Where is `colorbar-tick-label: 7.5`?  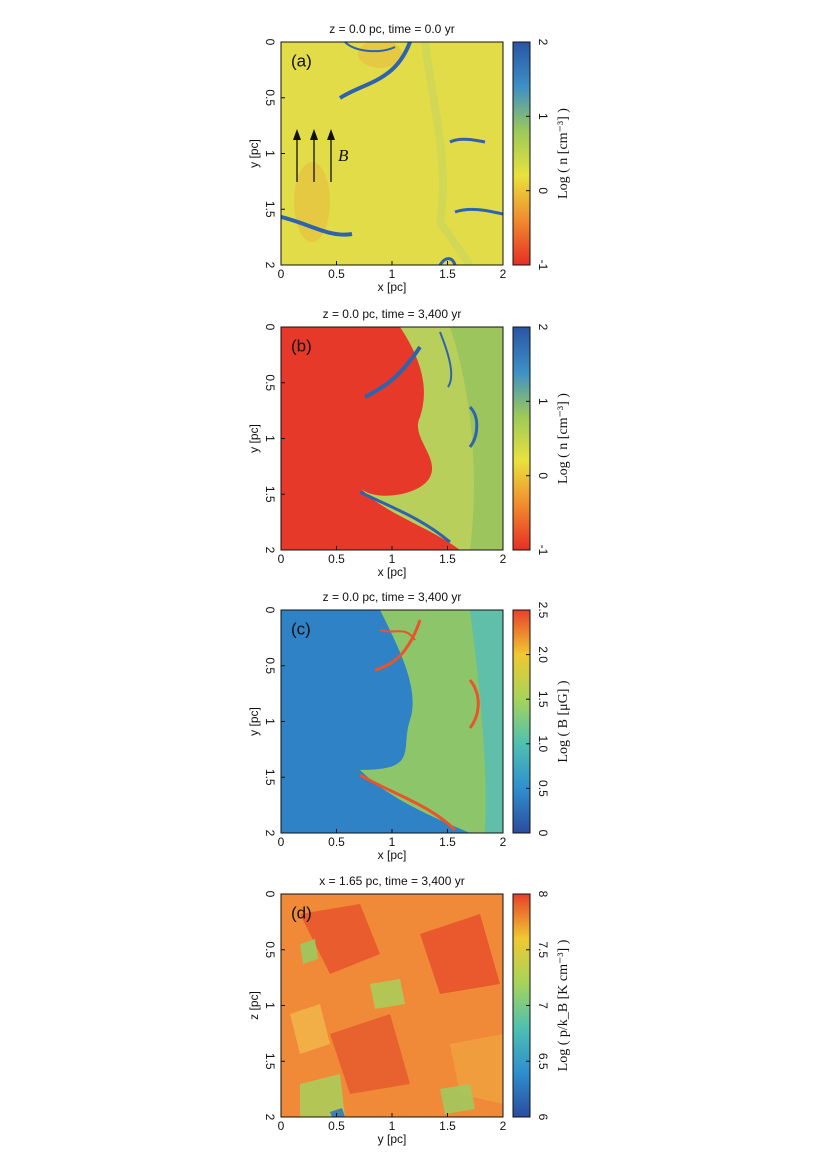 colorbar-tick-label: 7.5 is located at coordinates (543, 949).